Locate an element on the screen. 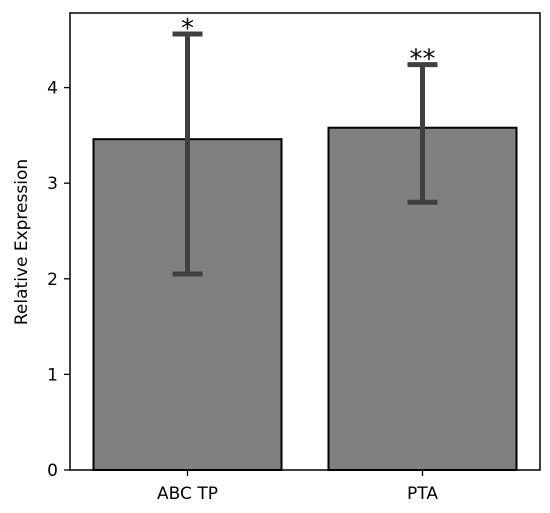 The width and height of the screenshot is (550, 513). y-axis-label: Relative Expression is located at coordinates (22, 242).